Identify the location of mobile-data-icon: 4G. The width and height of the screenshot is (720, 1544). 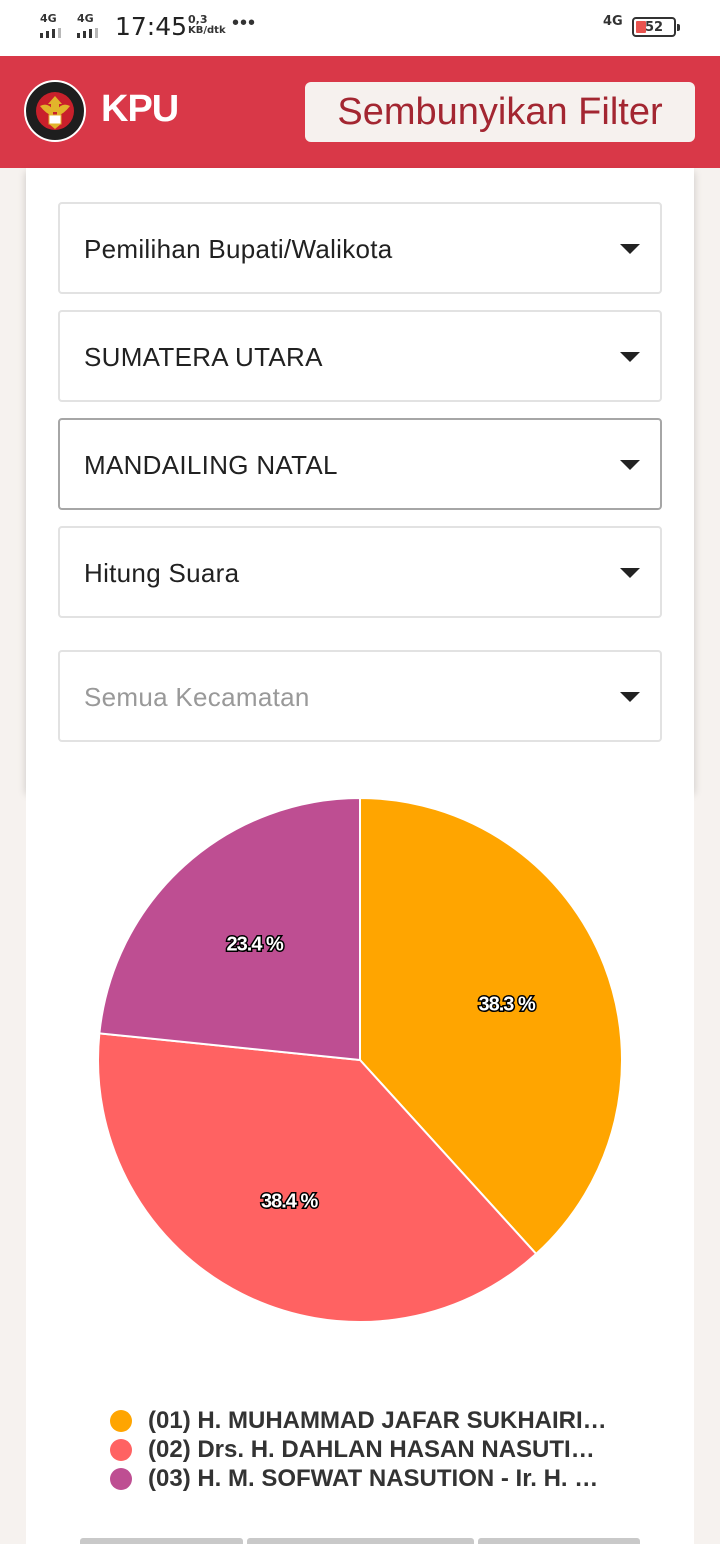
(613, 21).